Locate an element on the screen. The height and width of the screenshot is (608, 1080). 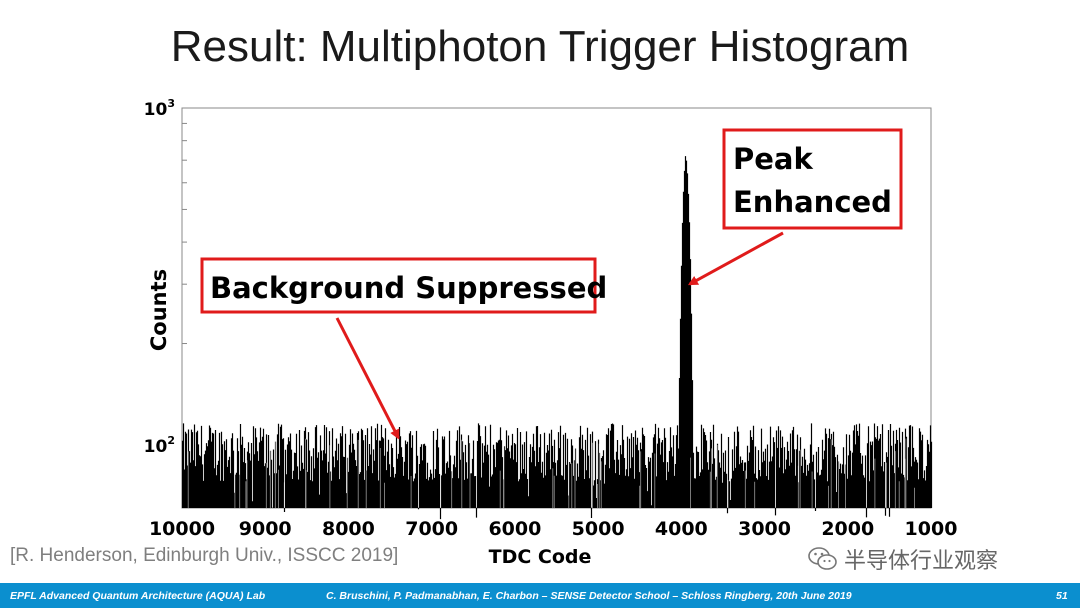
watermark-text: 半导体行业观察 is located at coordinates (921, 561).